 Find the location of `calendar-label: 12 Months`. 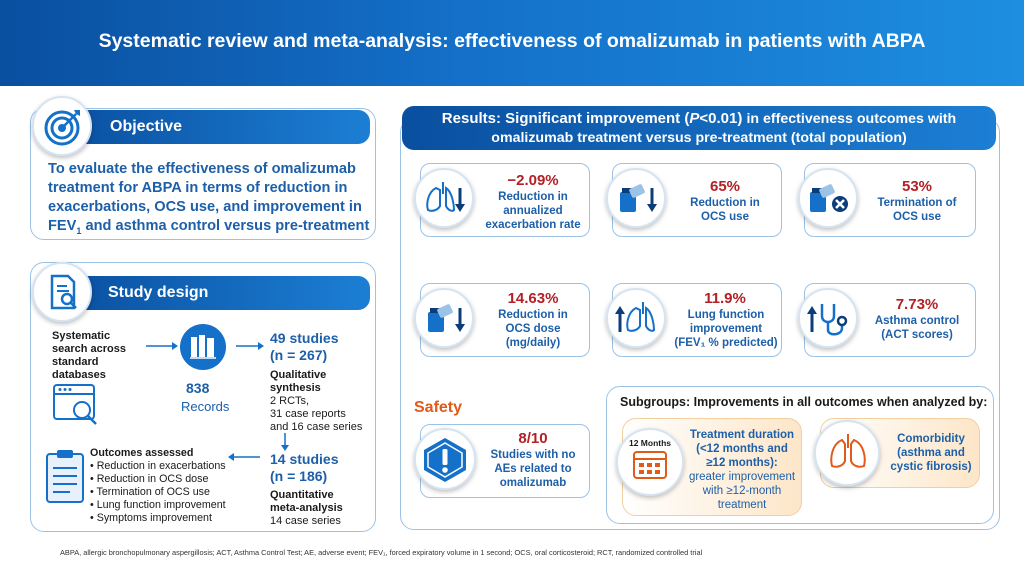

calendar-label: 12 Months is located at coordinates (650, 443).